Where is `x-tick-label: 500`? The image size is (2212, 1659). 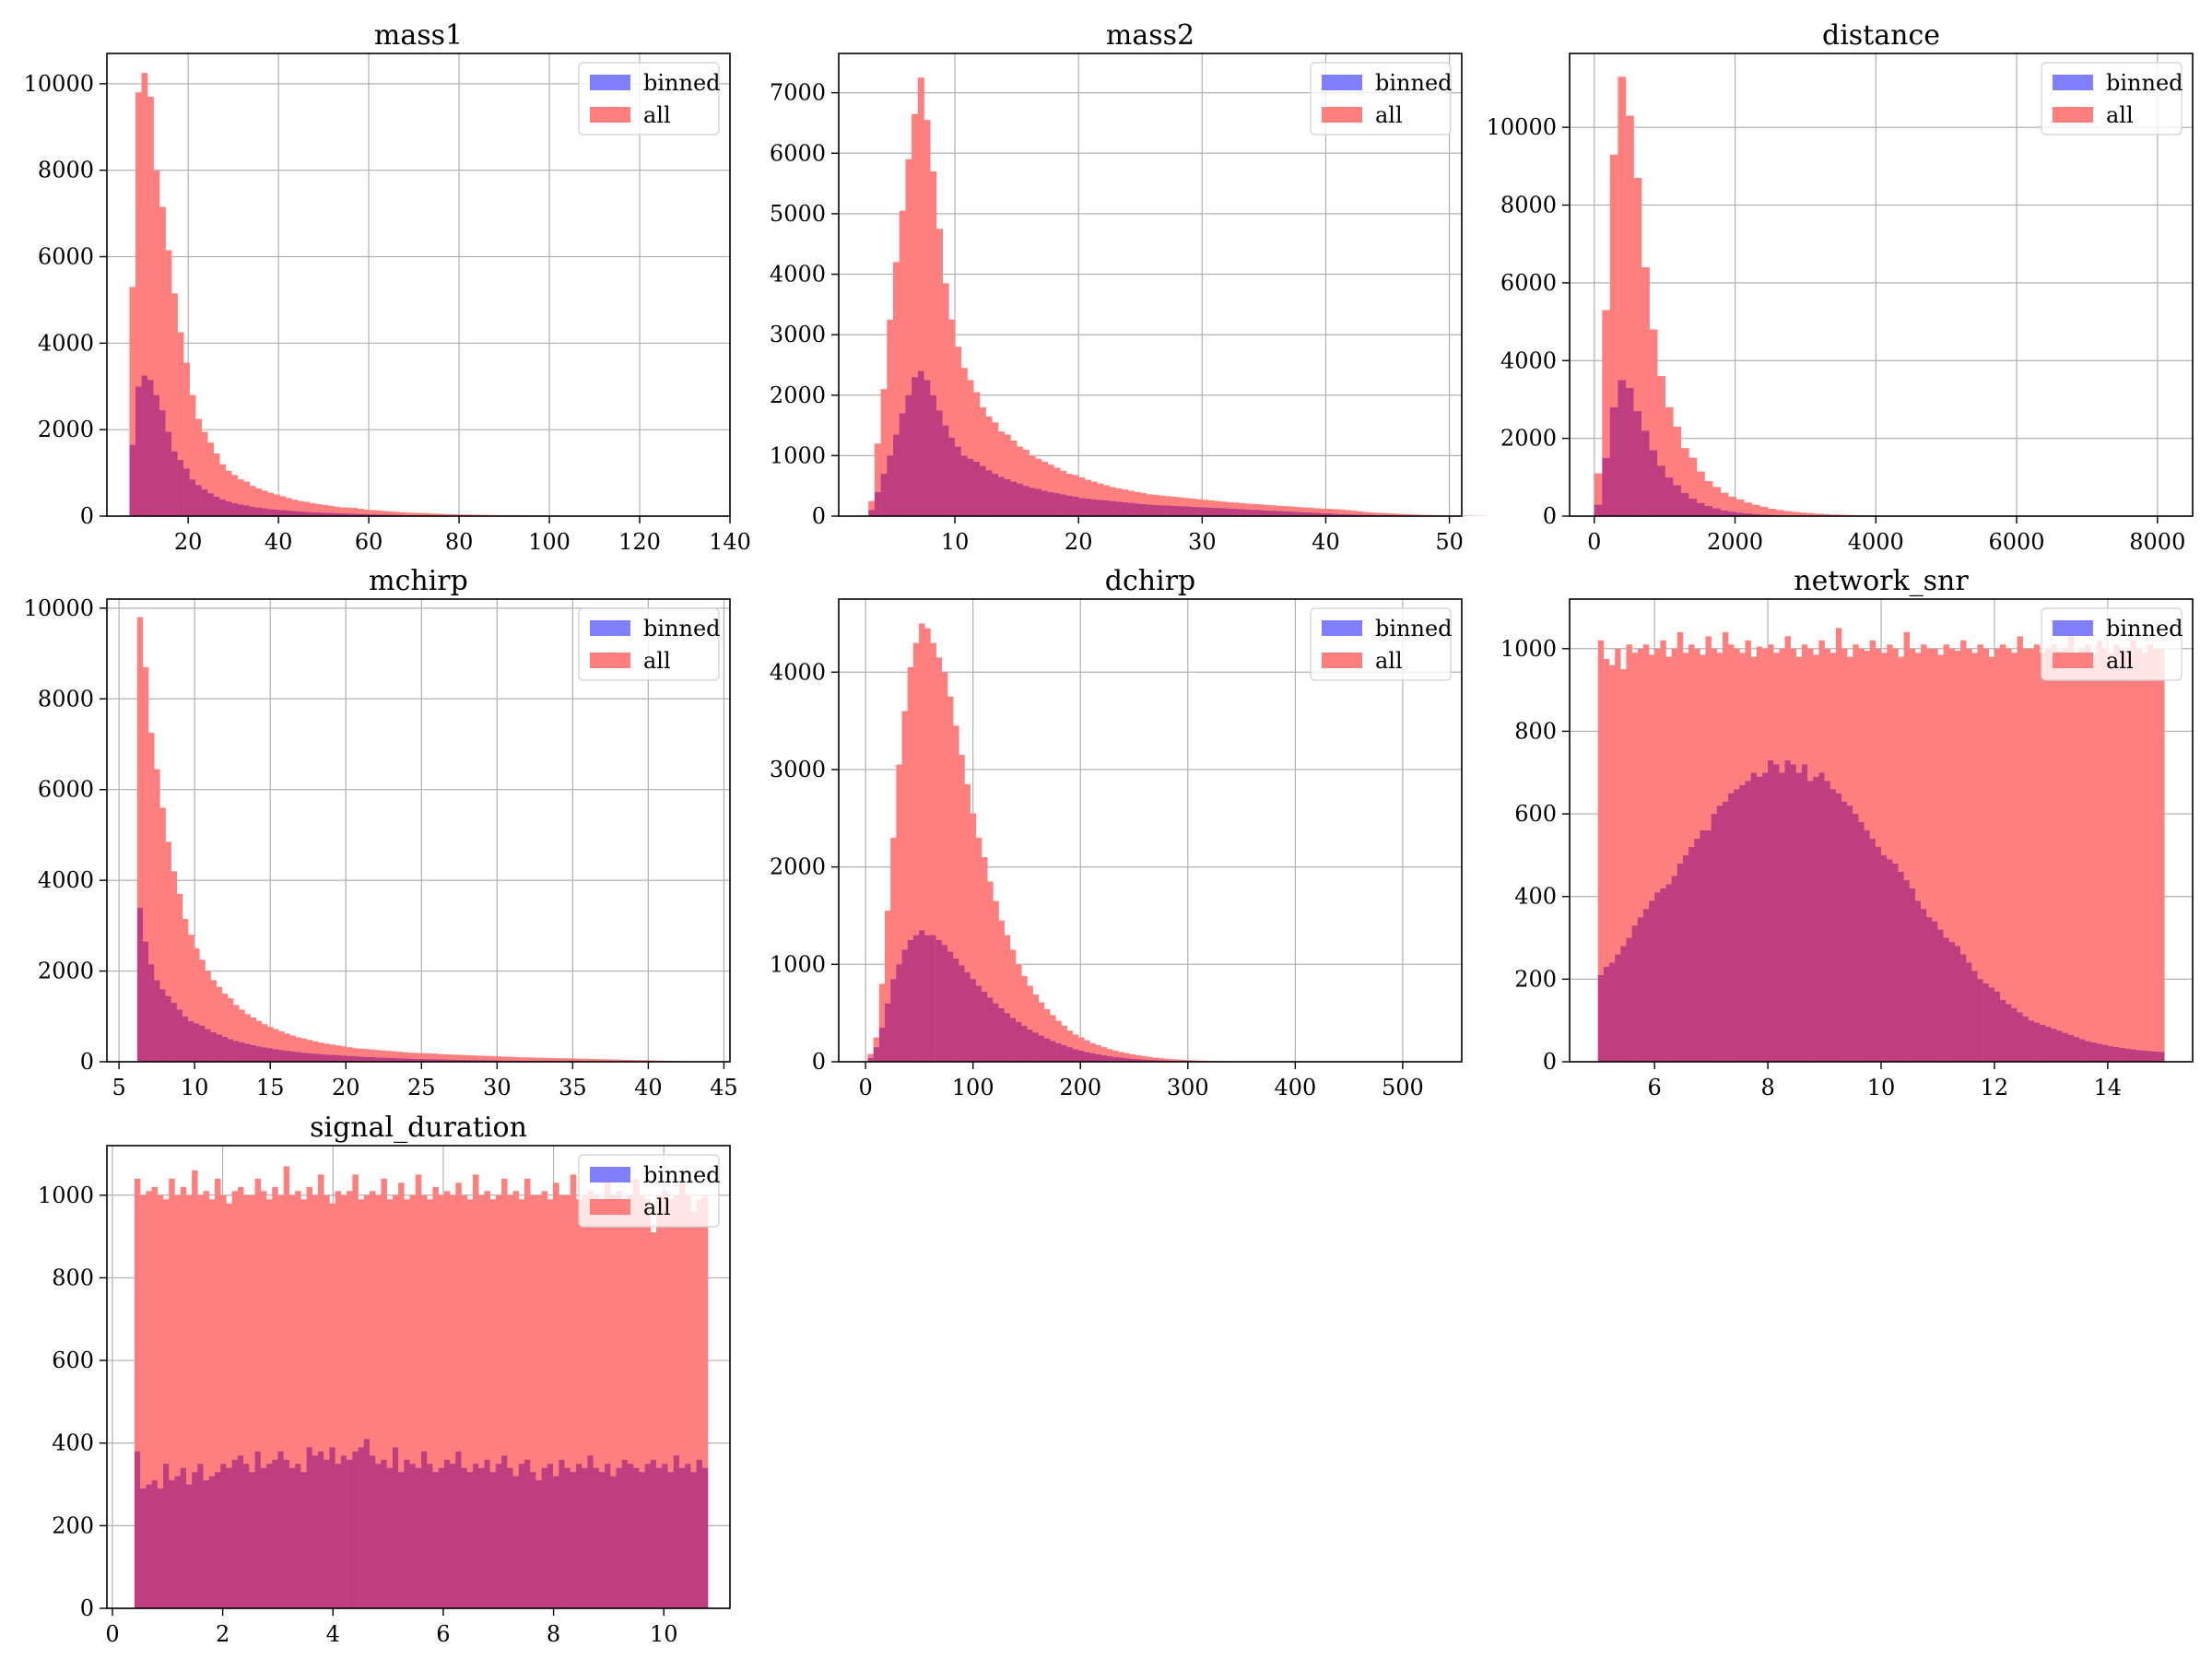 x-tick-label: 500 is located at coordinates (1403, 1087).